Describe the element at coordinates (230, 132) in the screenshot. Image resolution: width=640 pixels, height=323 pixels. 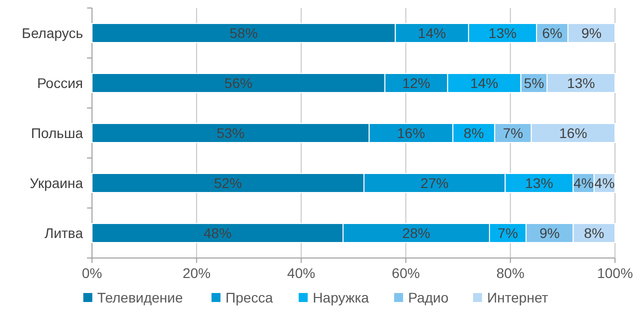
I see `data-label: 53%` at that location.